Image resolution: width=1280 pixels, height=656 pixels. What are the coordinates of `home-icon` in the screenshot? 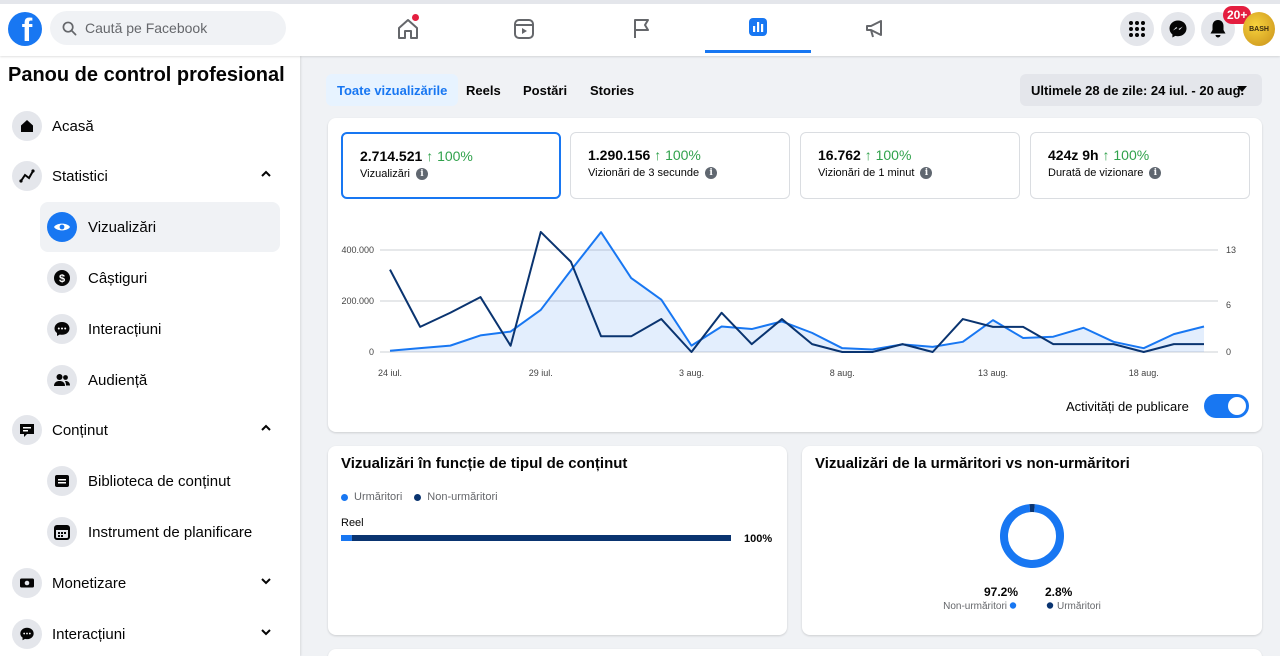 It's located at (27, 126).